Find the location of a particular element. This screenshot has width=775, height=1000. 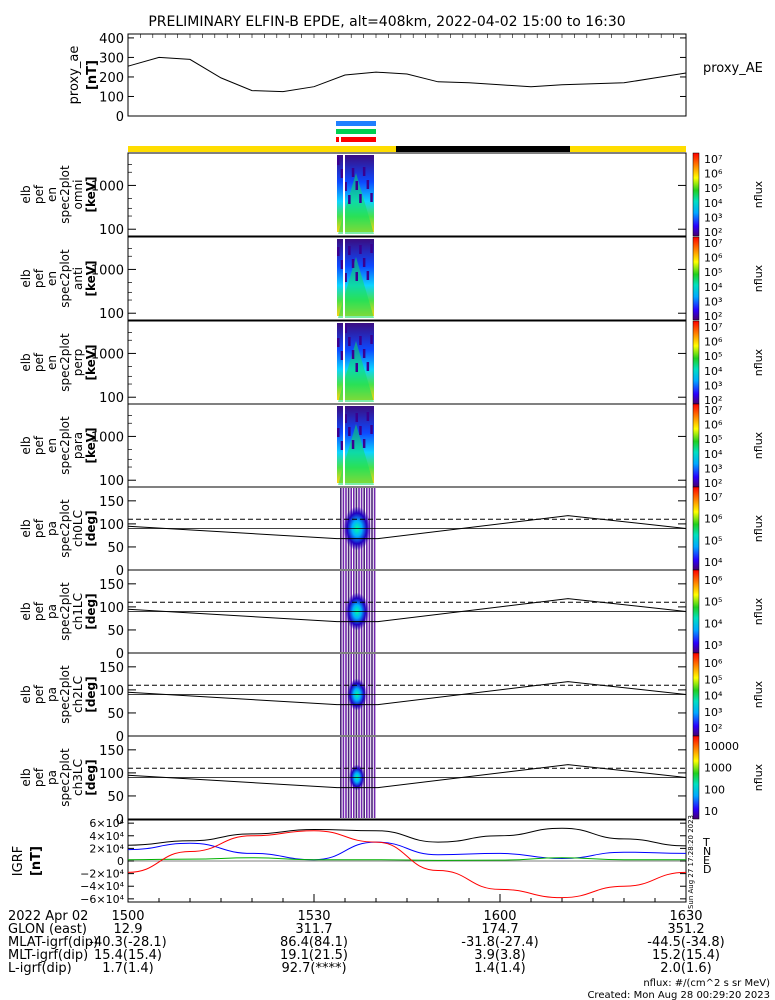

pa-colorbar is located at coordinates (696, 777).